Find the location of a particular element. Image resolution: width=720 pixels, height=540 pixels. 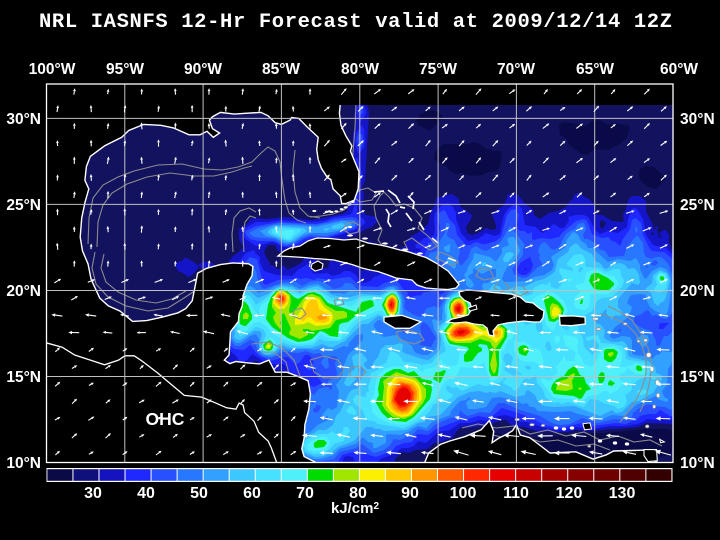

svg-text: 130 is located at coordinates (622, 493).